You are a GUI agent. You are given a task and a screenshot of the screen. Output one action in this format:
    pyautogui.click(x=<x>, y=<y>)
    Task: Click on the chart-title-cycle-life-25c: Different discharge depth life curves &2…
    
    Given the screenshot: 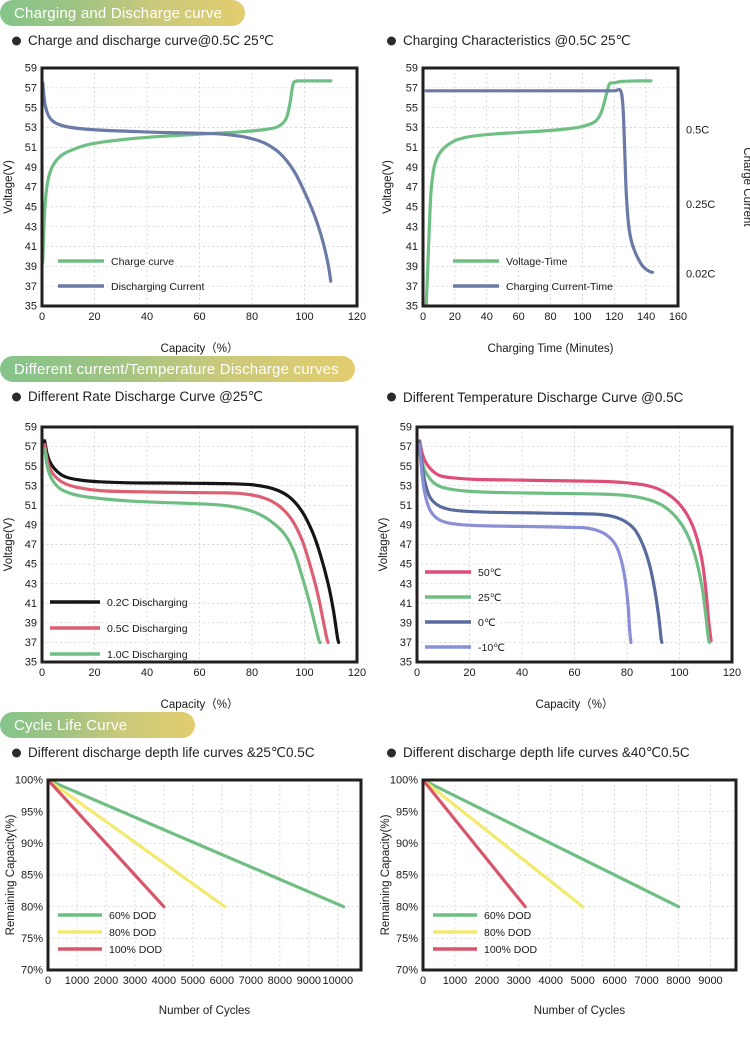 What is the action you would take?
    pyautogui.click(x=187, y=753)
    